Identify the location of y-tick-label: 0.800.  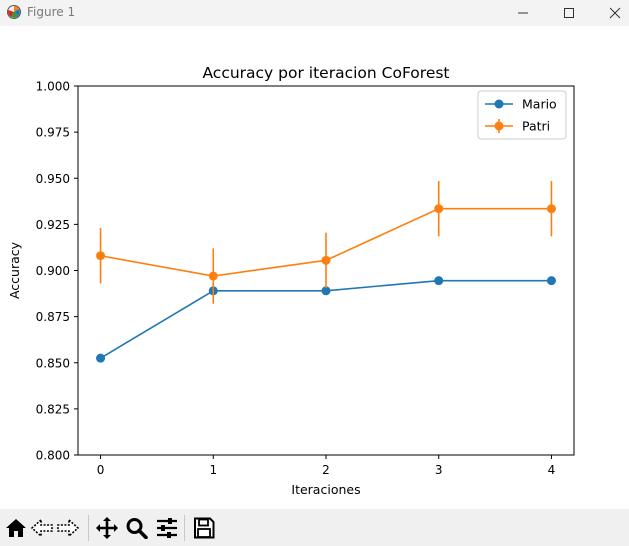
(53, 456).